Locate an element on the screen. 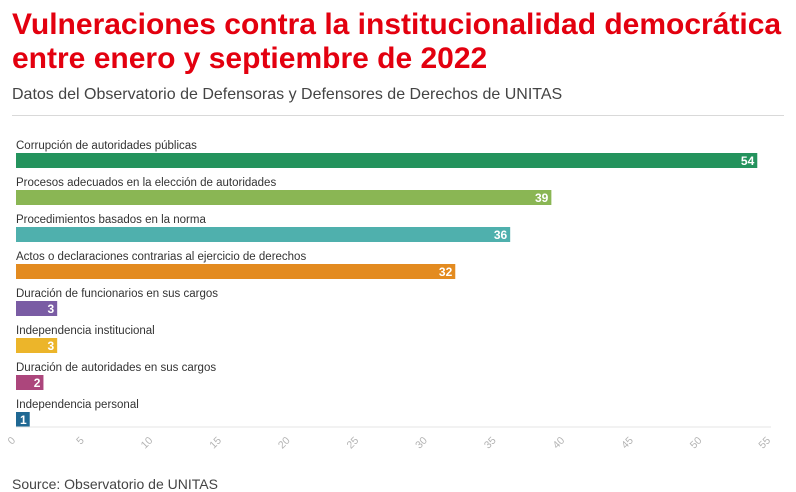 Image resolution: width=796 pixels, height=492 pixels. data-label: 36 is located at coordinates (501, 235).